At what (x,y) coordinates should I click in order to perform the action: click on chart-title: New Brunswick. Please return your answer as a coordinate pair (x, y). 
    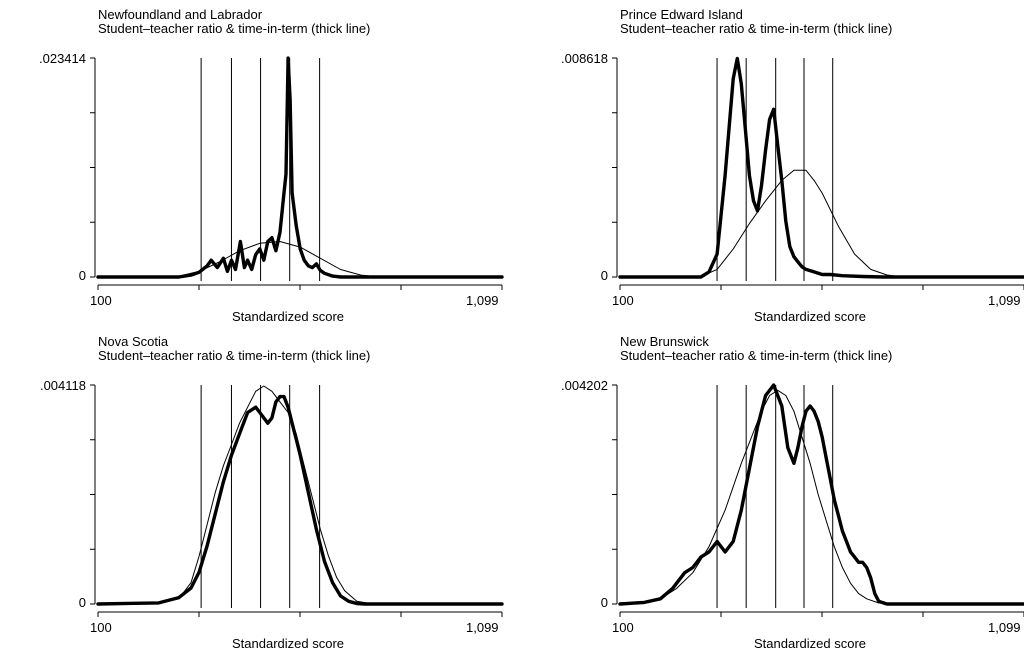
    Looking at the image, I should click on (664, 341).